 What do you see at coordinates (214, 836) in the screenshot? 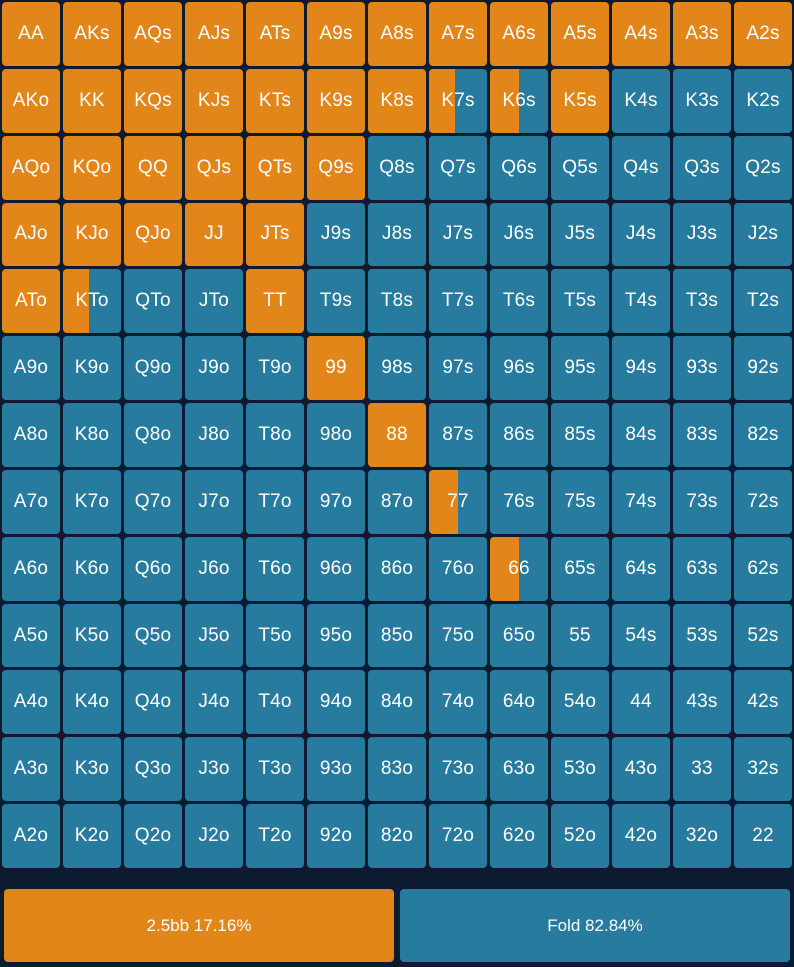
I see `hand-cell: J2o` at bounding box center [214, 836].